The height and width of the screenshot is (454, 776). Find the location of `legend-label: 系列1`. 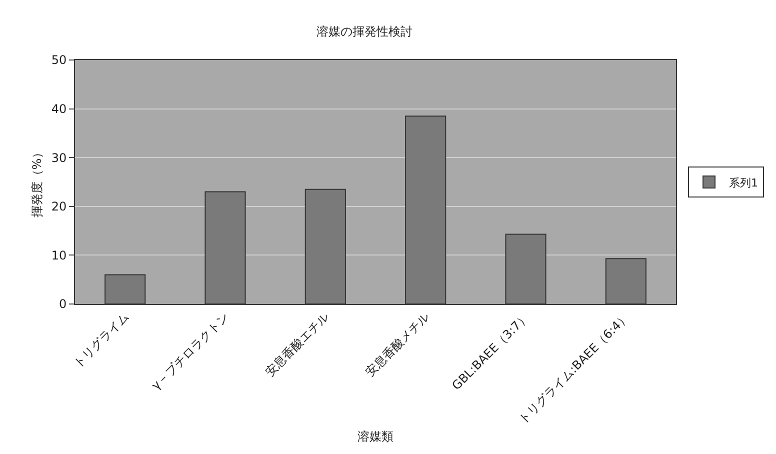

legend-label: 系列1 is located at coordinates (743, 183).